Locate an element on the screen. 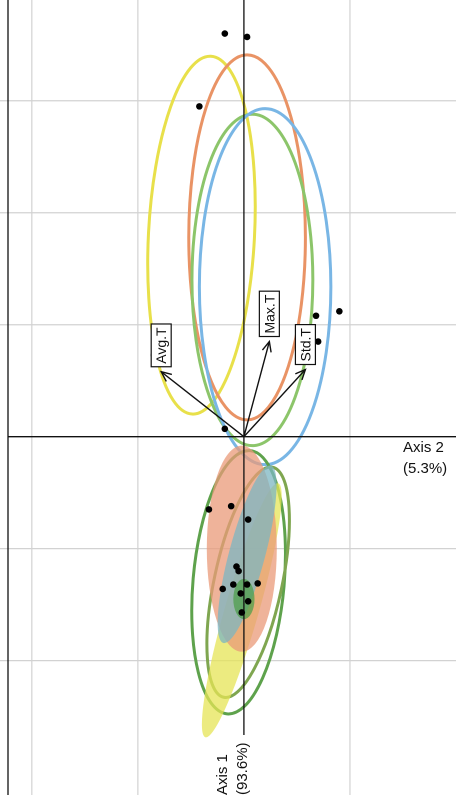  vector-label: Max.T is located at coordinates (269, 314).